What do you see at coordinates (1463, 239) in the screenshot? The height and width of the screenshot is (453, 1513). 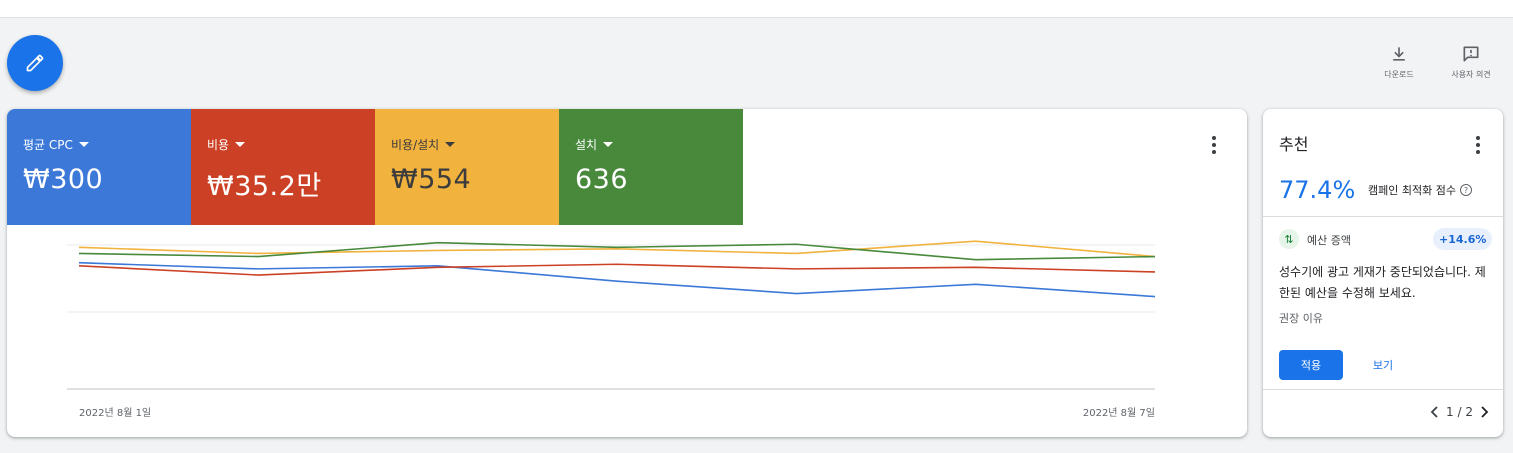 I see `uplift-badge: +14.6%` at bounding box center [1463, 239].